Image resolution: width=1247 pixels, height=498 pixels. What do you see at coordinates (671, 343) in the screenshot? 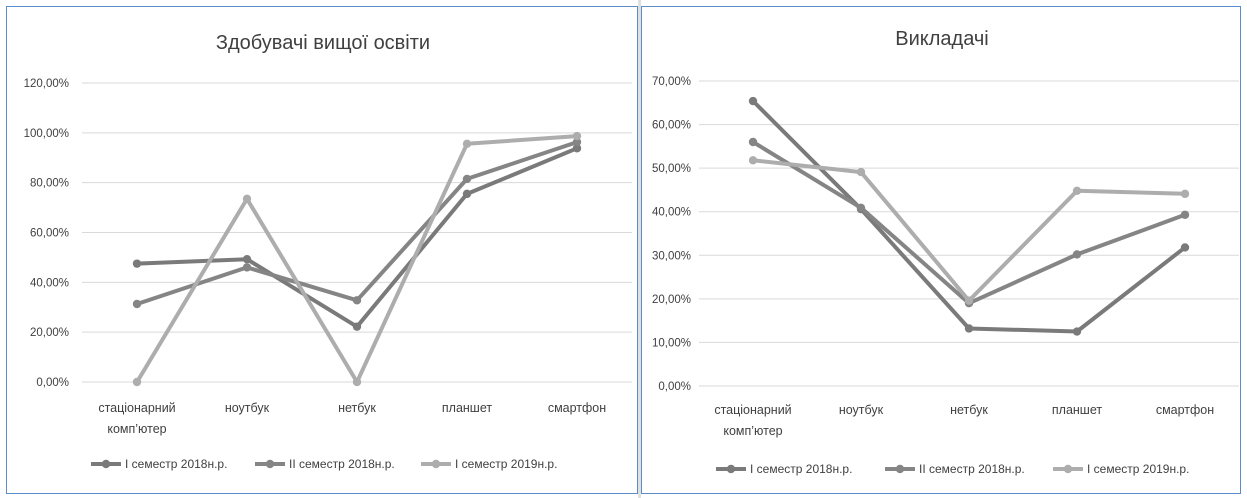
I see `y-tick-label: 10,00%` at bounding box center [671, 343].